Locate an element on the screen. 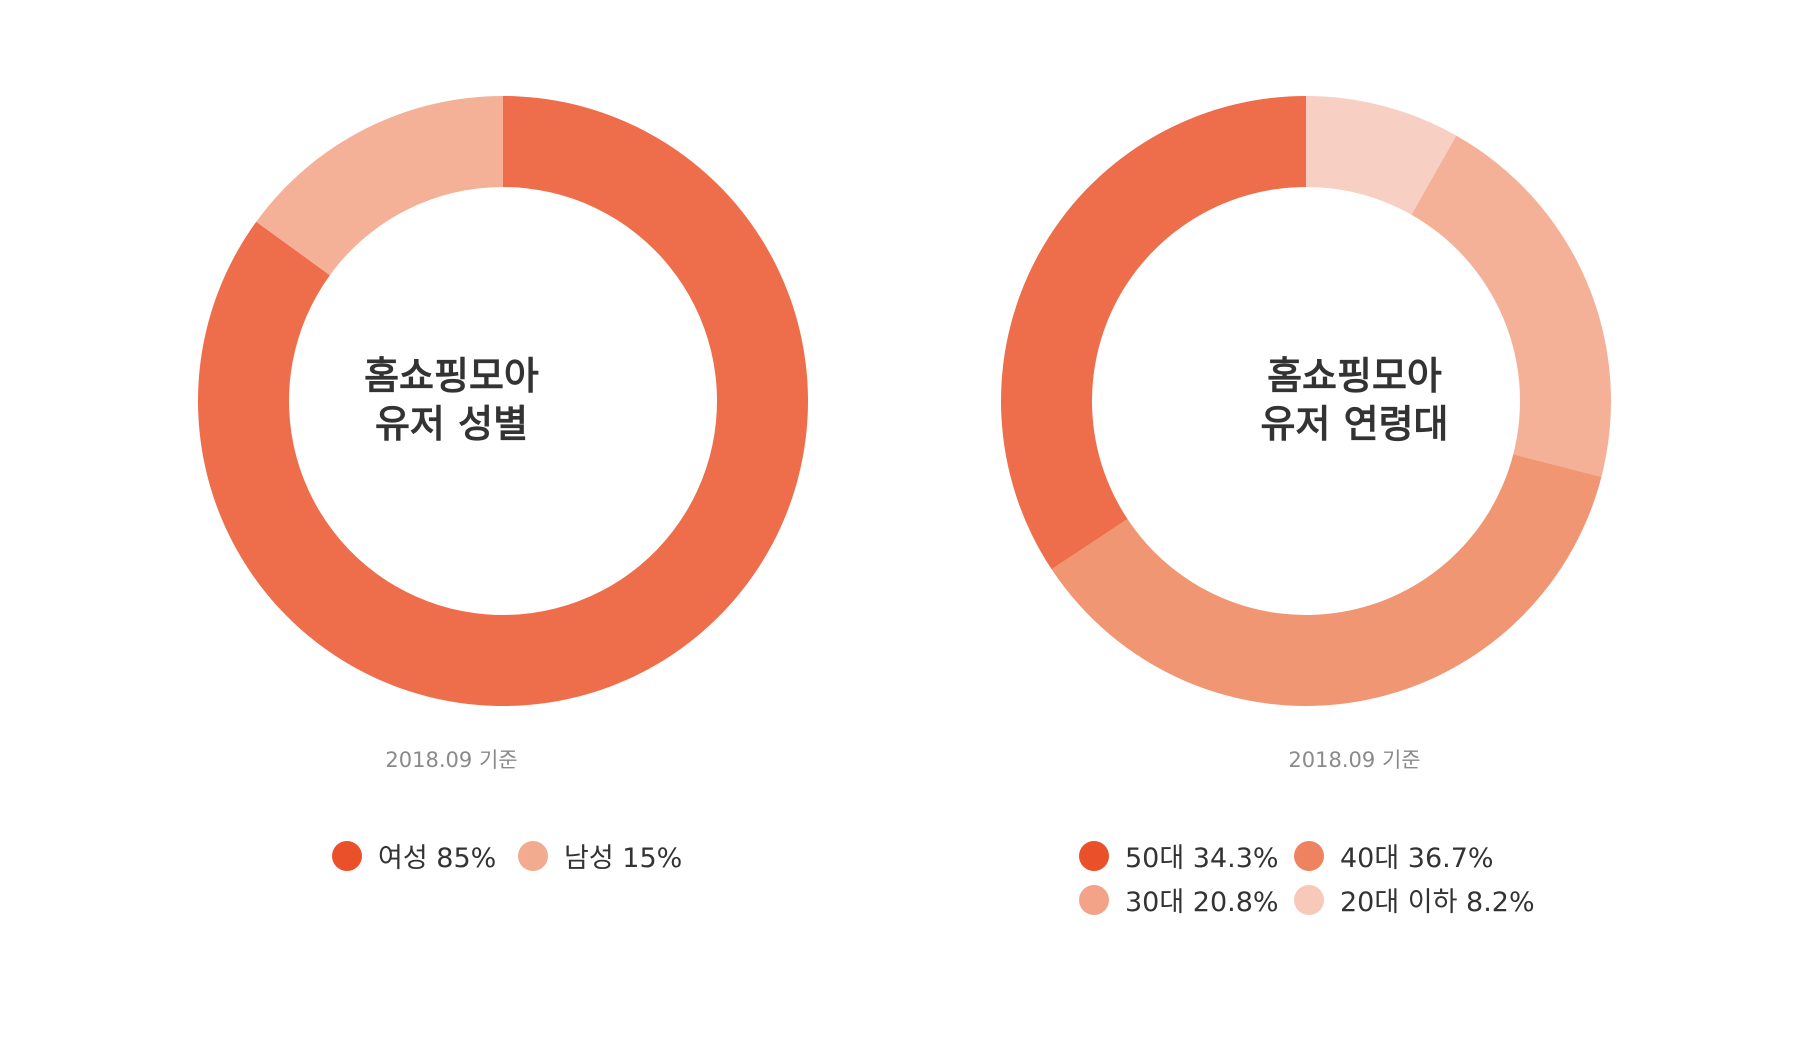 The image size is (1806, 1052). age-legend-40s: 40대 36.7% is located at coordinates (1394, 855).